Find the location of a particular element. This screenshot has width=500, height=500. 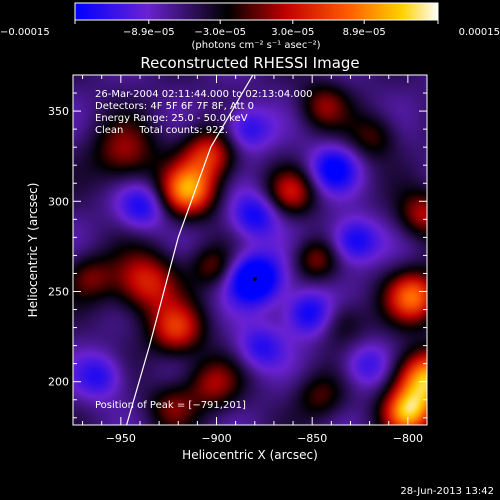

colorbar-tick-label: 8.9e−05 is located at coordinates (364, 32).